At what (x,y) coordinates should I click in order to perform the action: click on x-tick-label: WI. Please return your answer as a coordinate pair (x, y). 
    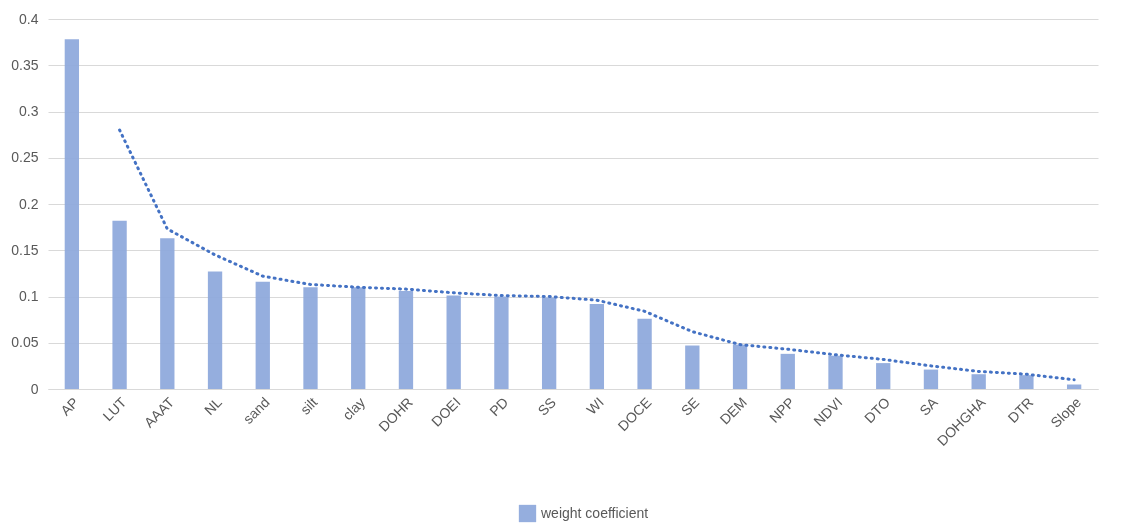
    Looking at the image, I should click on (595, 406).